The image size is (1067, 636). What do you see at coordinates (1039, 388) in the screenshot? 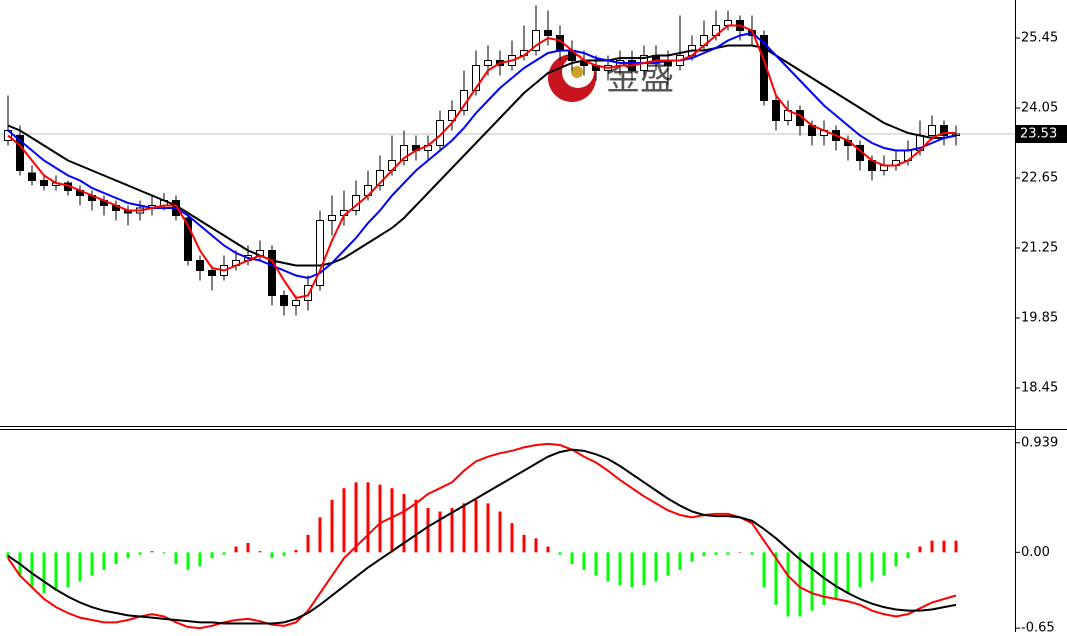
I see `y-tick-label: 18.45` at bounding box center [1039, 388].